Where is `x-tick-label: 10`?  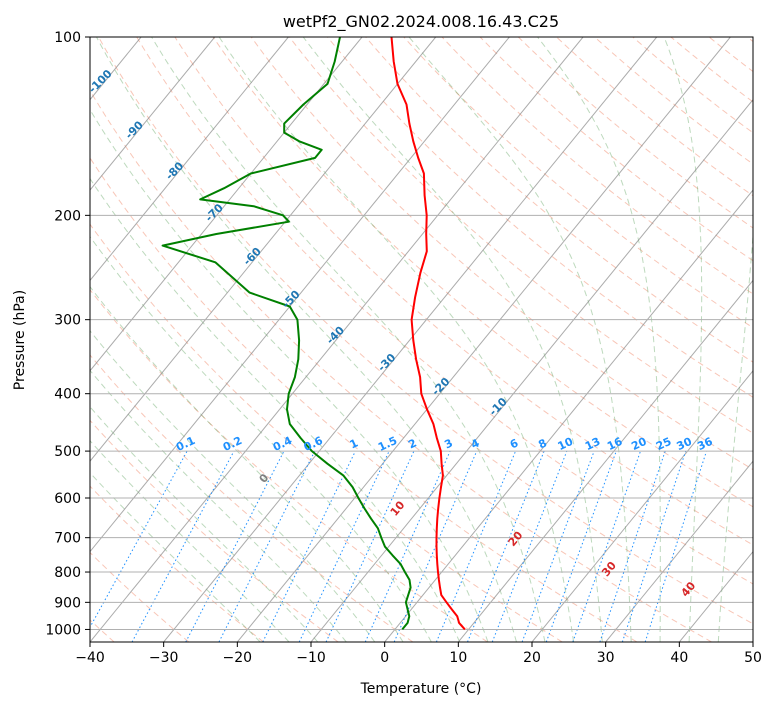
x-tick-label: 10 is located at coordinates (458, 658).